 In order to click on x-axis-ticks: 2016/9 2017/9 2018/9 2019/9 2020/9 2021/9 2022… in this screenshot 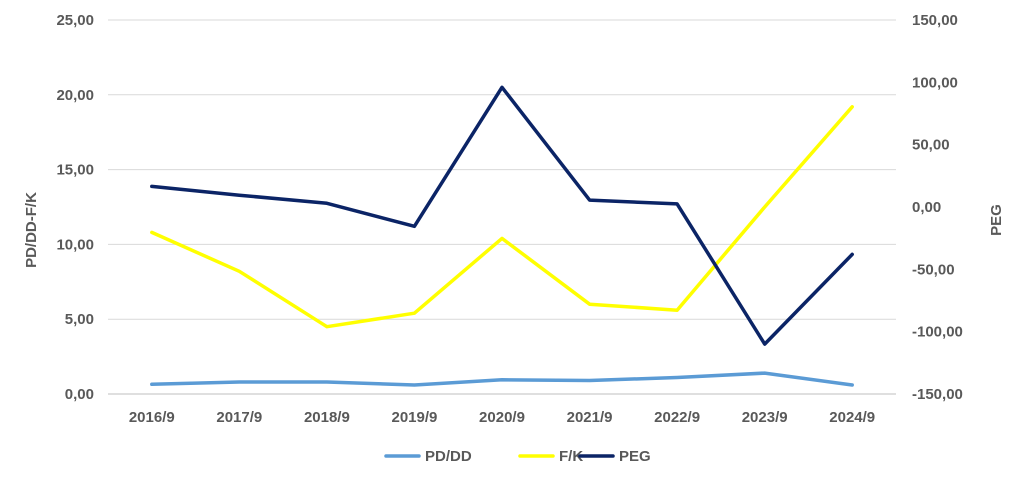, I will do `click(502, 417)`.